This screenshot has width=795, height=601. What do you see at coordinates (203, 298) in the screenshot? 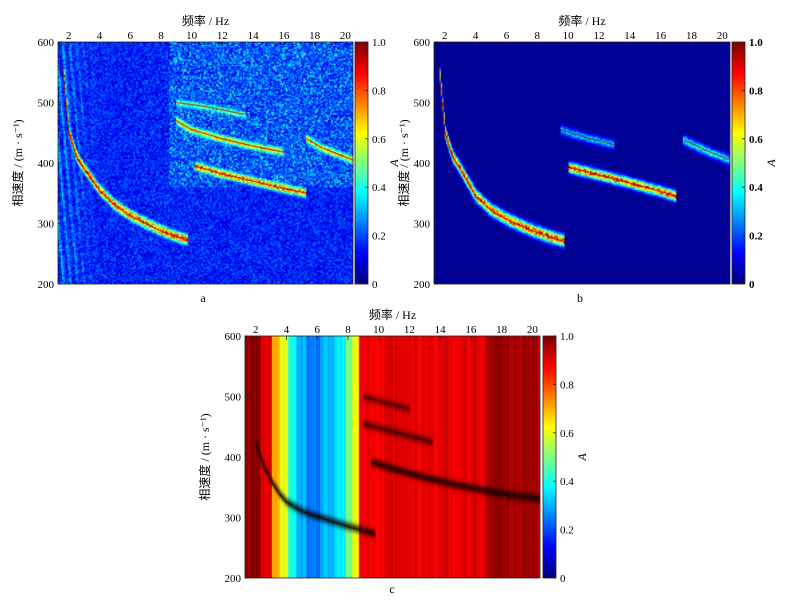
I see `panel-label: a` at bounding box center [203, 298].